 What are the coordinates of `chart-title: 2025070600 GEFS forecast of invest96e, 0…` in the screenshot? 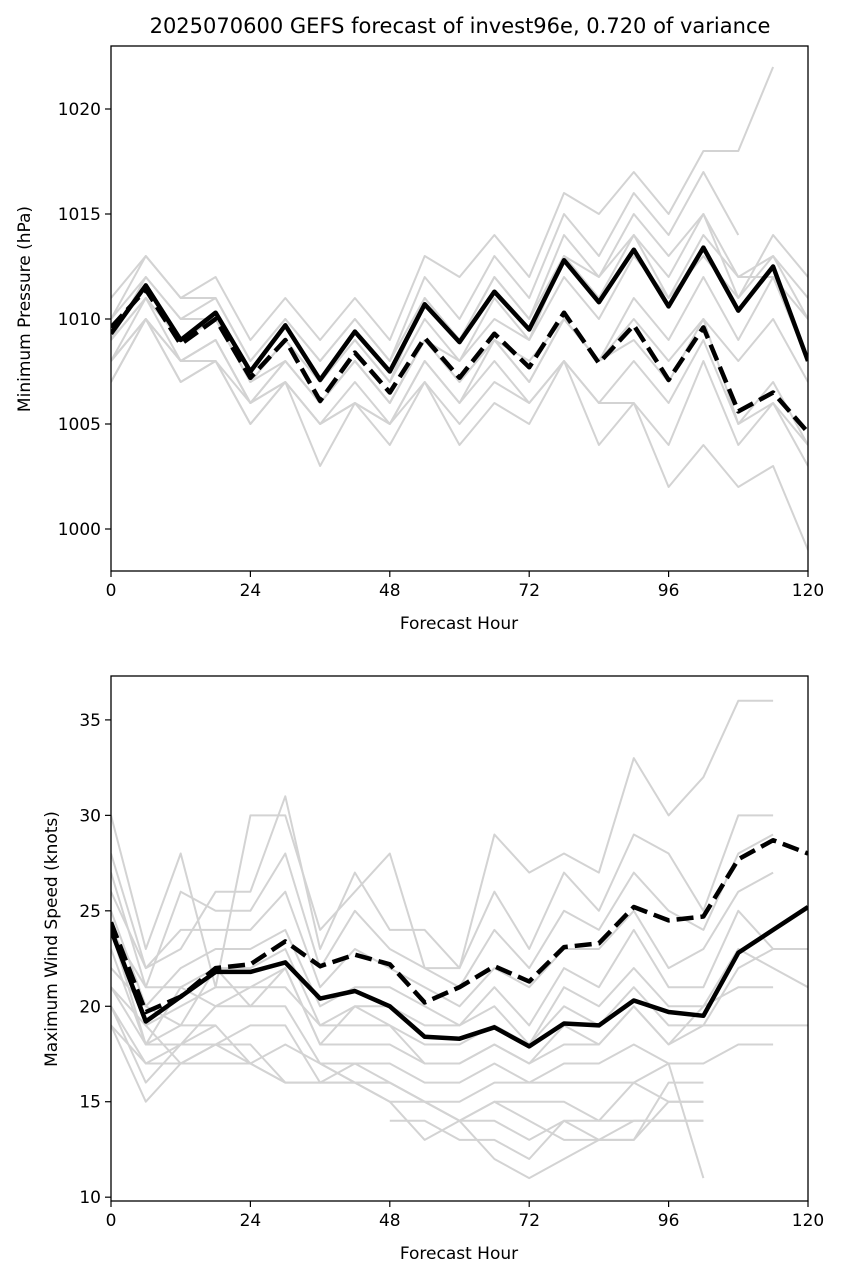 It's located at (460, 26).